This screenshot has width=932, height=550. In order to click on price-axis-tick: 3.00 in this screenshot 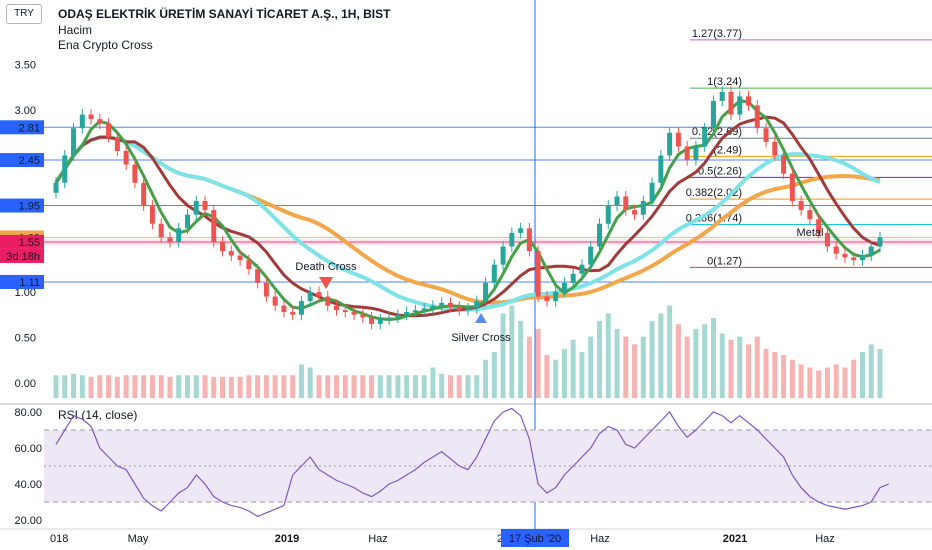, I will do `click(25, 111)`.